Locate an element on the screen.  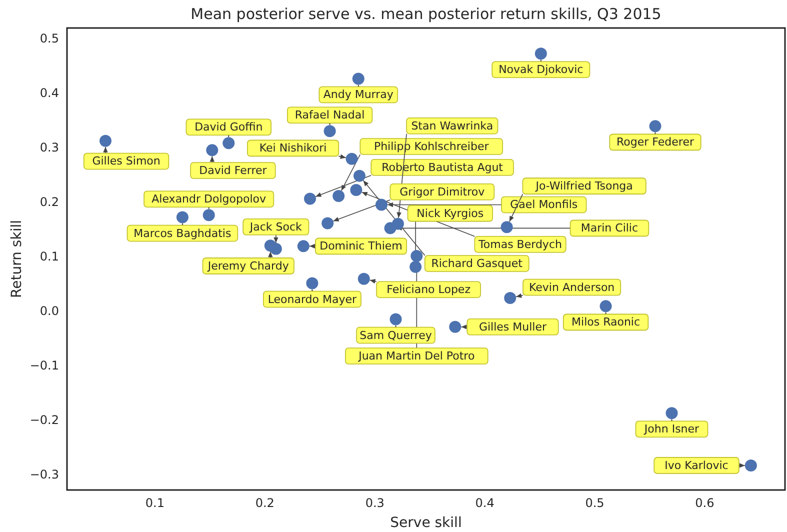
annotation: Andy Murray is located at coordinates (358, 95).